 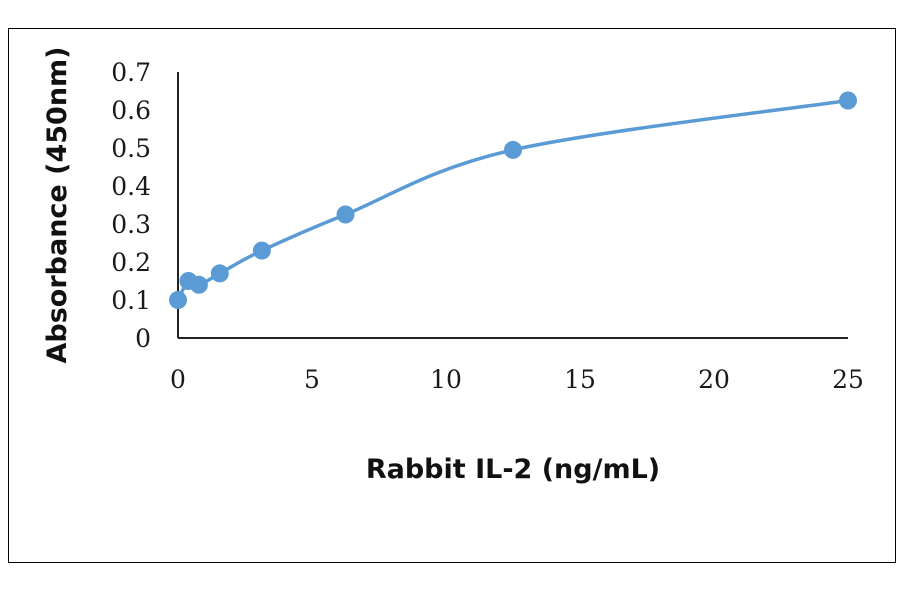 What do you see at coordinates (131, 205) in the screenshot?
I see `y-tick-labels: 0 0.1 0.2 0.3 0.4 0.5 0.6 0.7` at bounding box center [131, 205].